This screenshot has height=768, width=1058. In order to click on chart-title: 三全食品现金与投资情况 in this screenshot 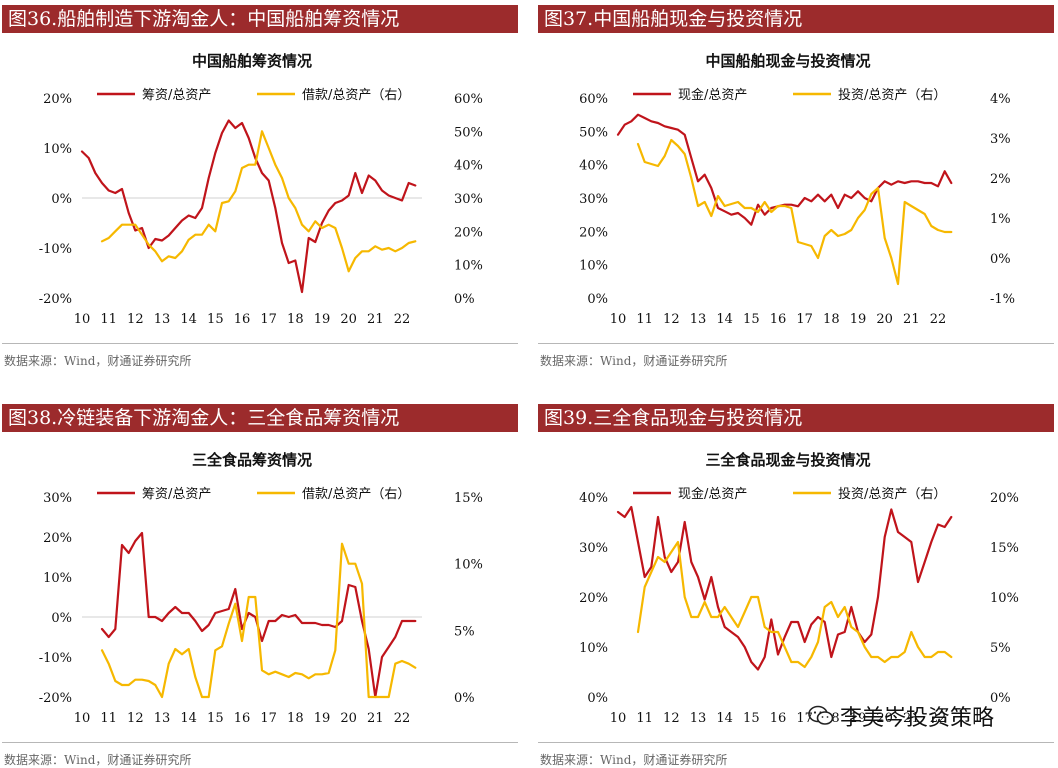, I will do `click(787, 460)`.